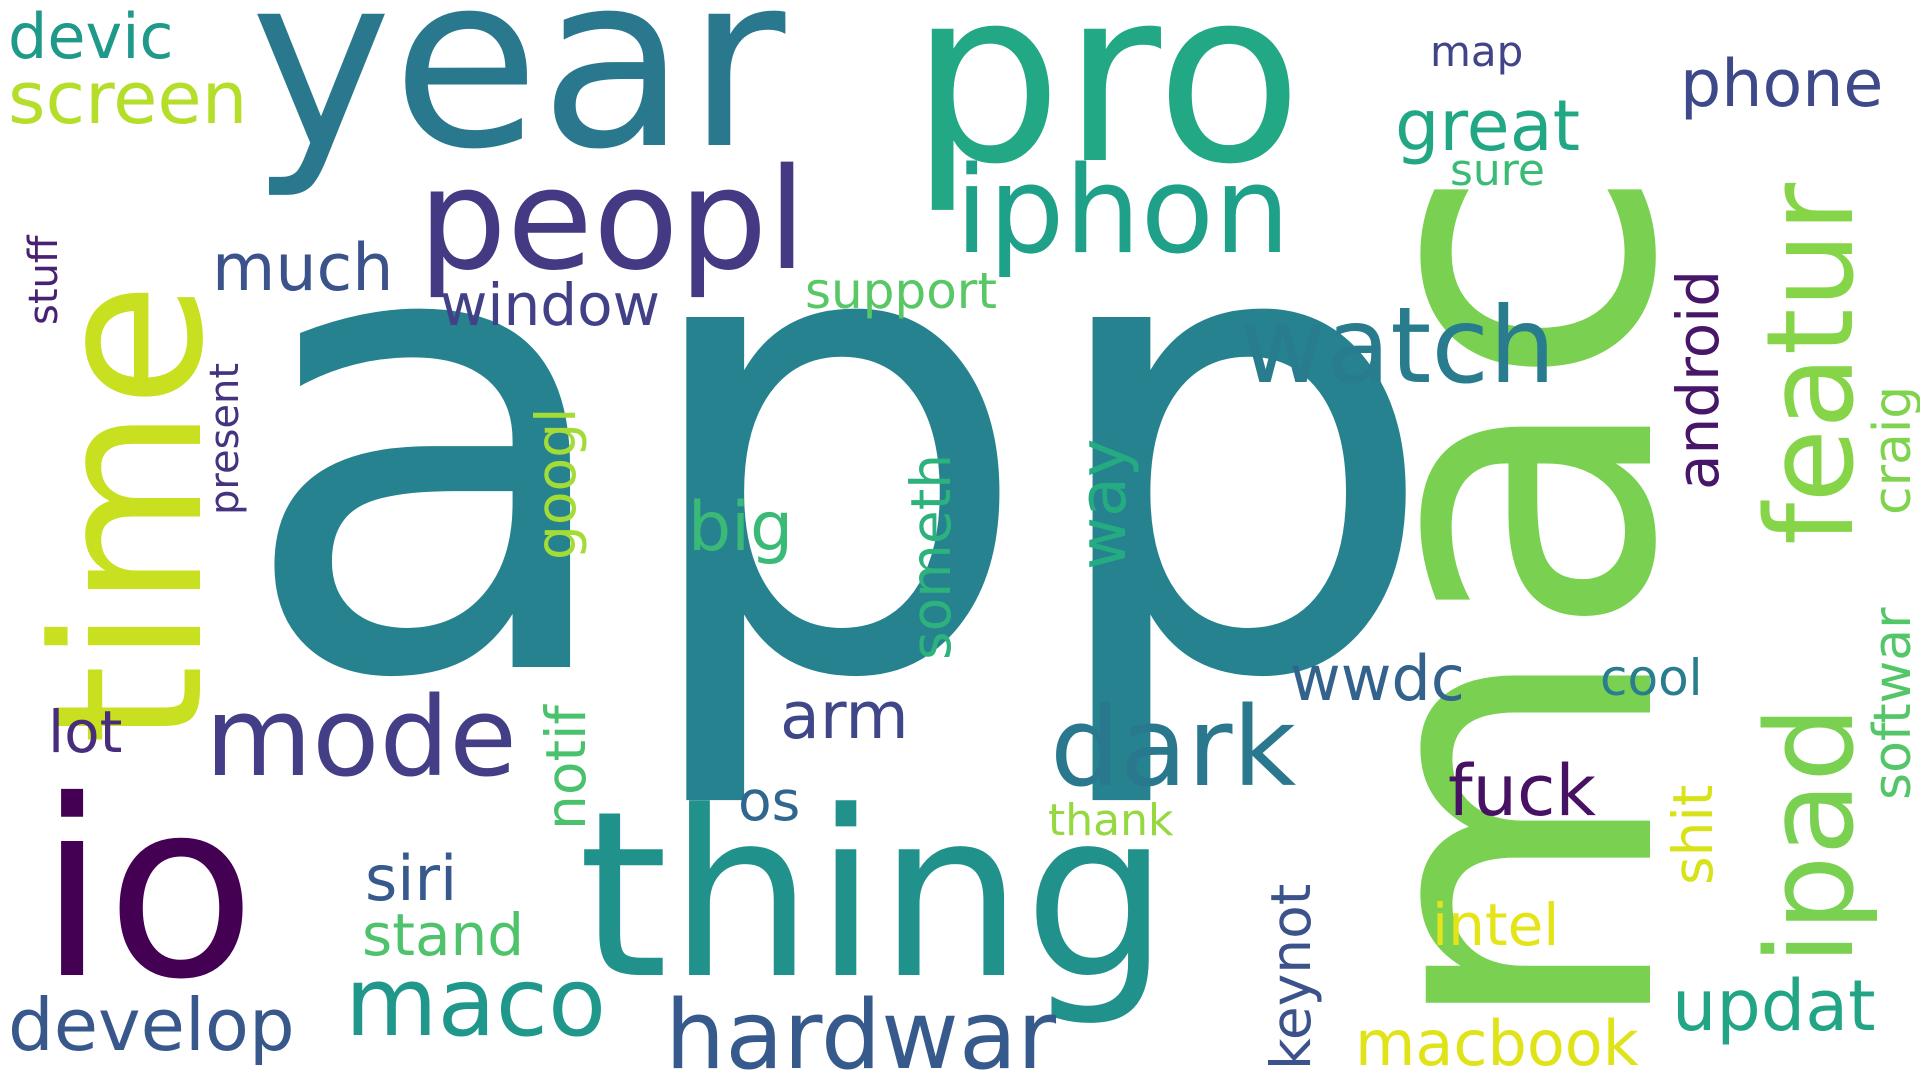 The height and width of the screenshot is (1080, 1920). Describe the element at coordinates (1495, 925) in the screenshot. I see `word-intel: intel` at that location.